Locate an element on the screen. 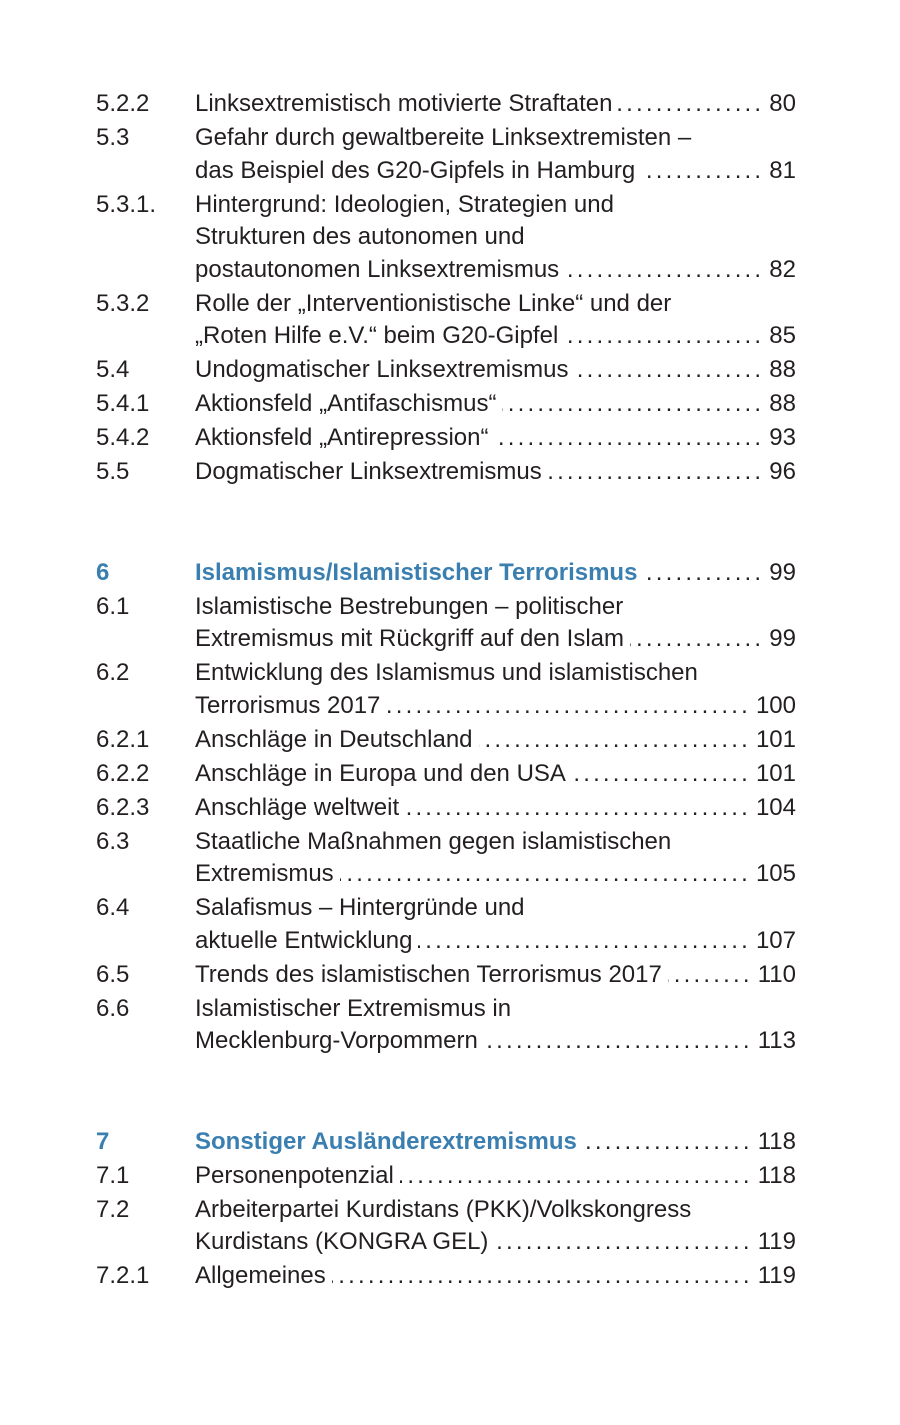 Image resolution: width=900 pixels, height=1425 pixels. toc-entry-title-line: Extremismus is located at coordinates (264, 873).